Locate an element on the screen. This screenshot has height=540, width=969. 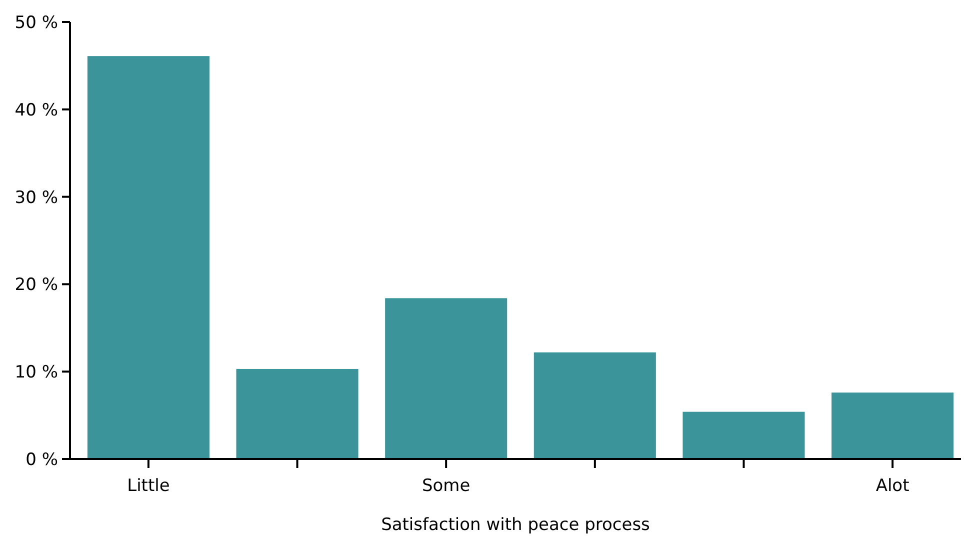
y-tick-label: 10 % is located at coordinates (36, 372).